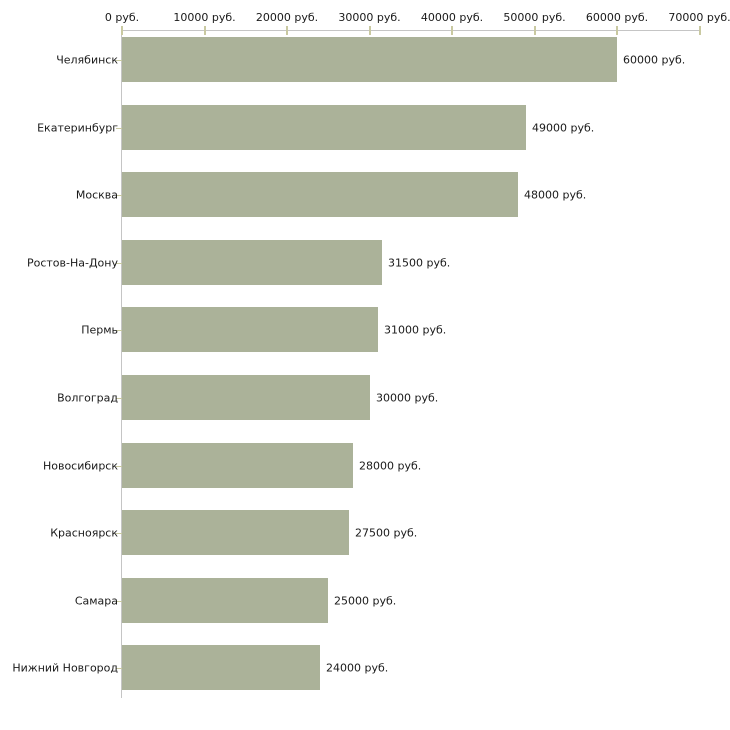 This screenshot has height=730, width=730. I want to click on value-label: 28000 руб., so click(390, 465).